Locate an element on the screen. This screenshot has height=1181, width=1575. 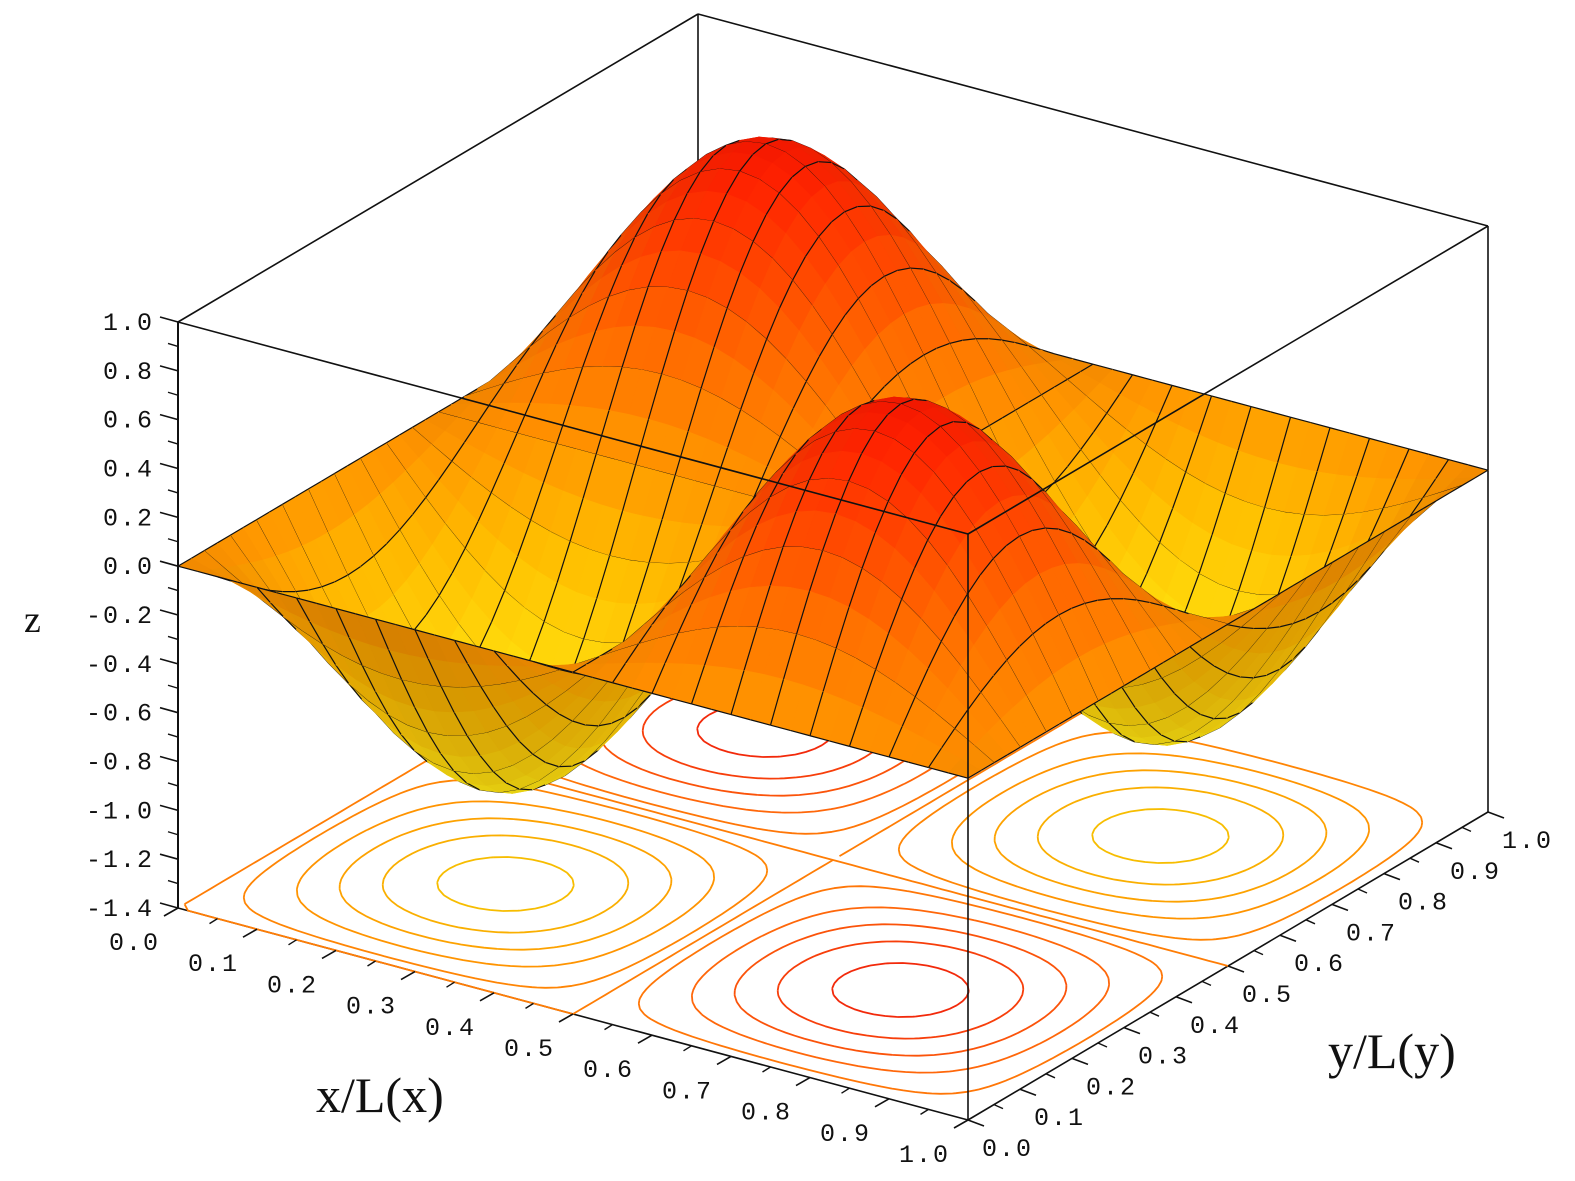
x-axis: 0.0 0.1 0.2 0.3 0.4 0.5 0.6 0.7 0.8 0.9 1.0 is located at coordinates (539, 1038).